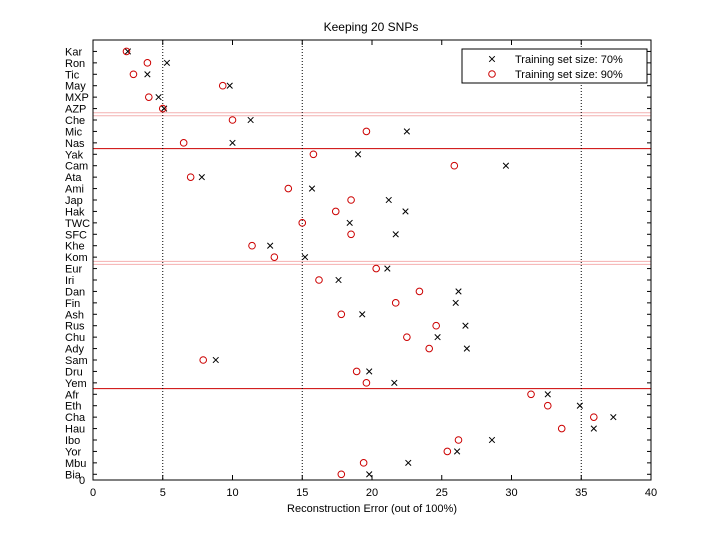 This screenshot has height=540, width=720. What do you see at coordinates (75, 418) in the screenshot?
I see `y-tick-label: Cha` at bounding box center [75, 418].